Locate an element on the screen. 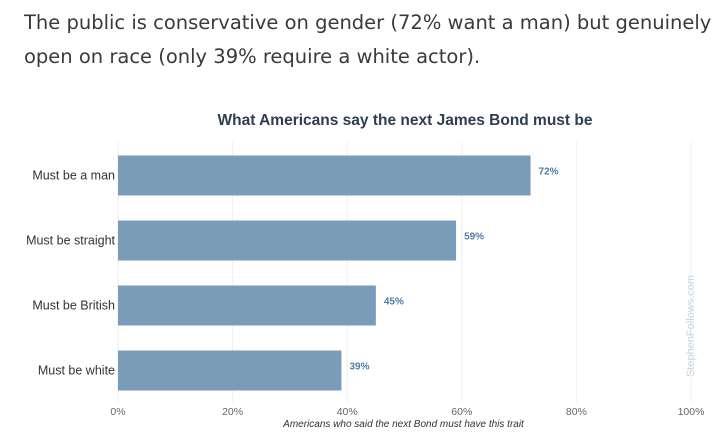 The width and height of the screenshot is (728, 447). watermark: StephenFollows.com is located at coordinates (691, 326).